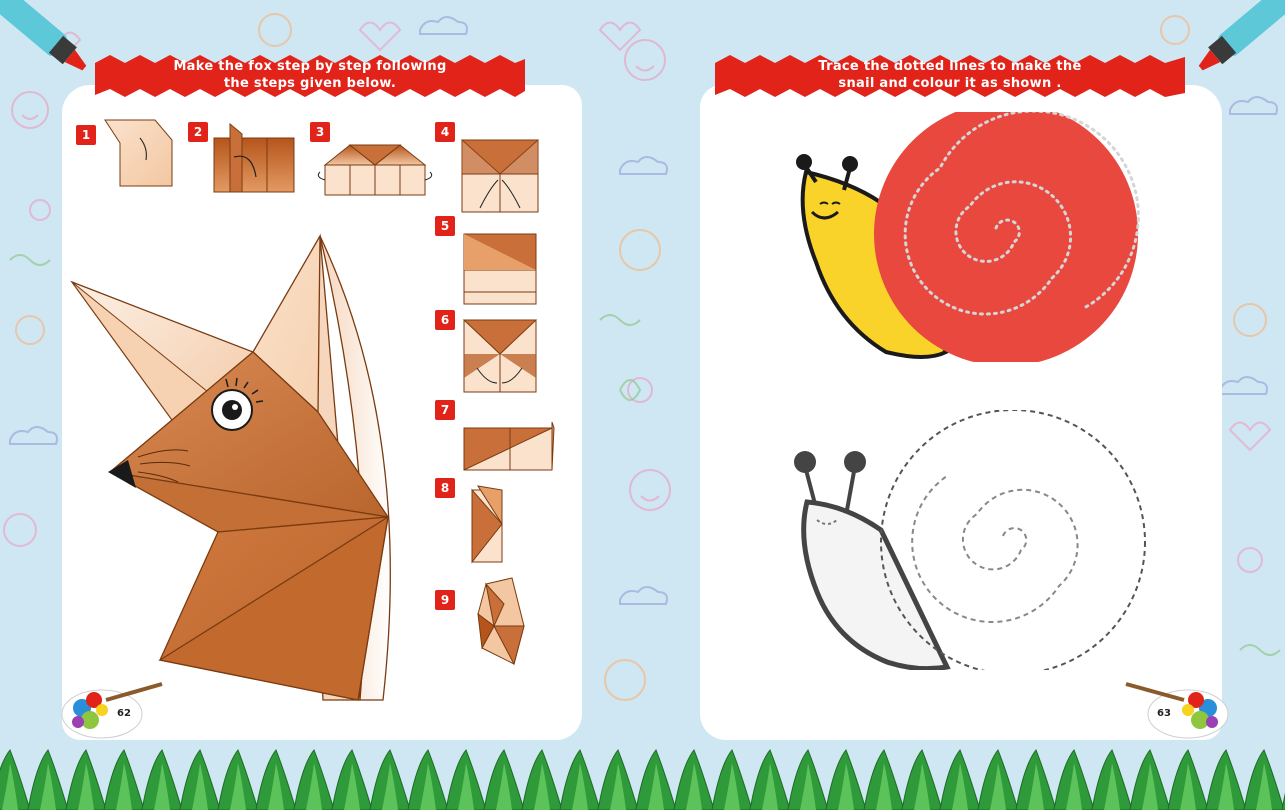  What do you see at coordinates (375, 170) in the screenshot?
I see `step-3-illustration` at bounding box center [375, 170].